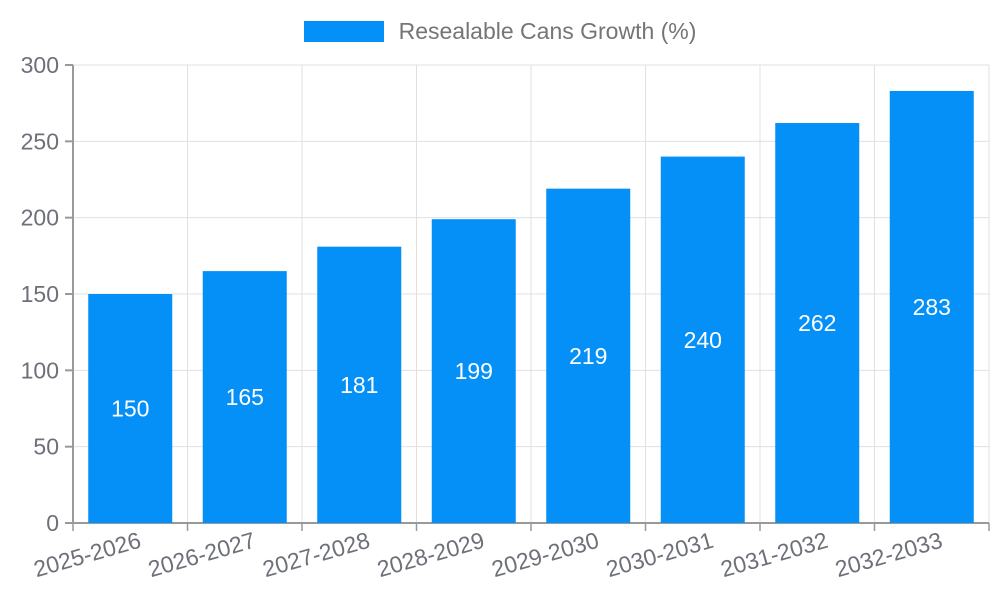 The width and height of the screenshot is (1000, 600). Describe the element at coordinates (40, 141) in the screenshot. I see `y-tick-label: 250` at that location.